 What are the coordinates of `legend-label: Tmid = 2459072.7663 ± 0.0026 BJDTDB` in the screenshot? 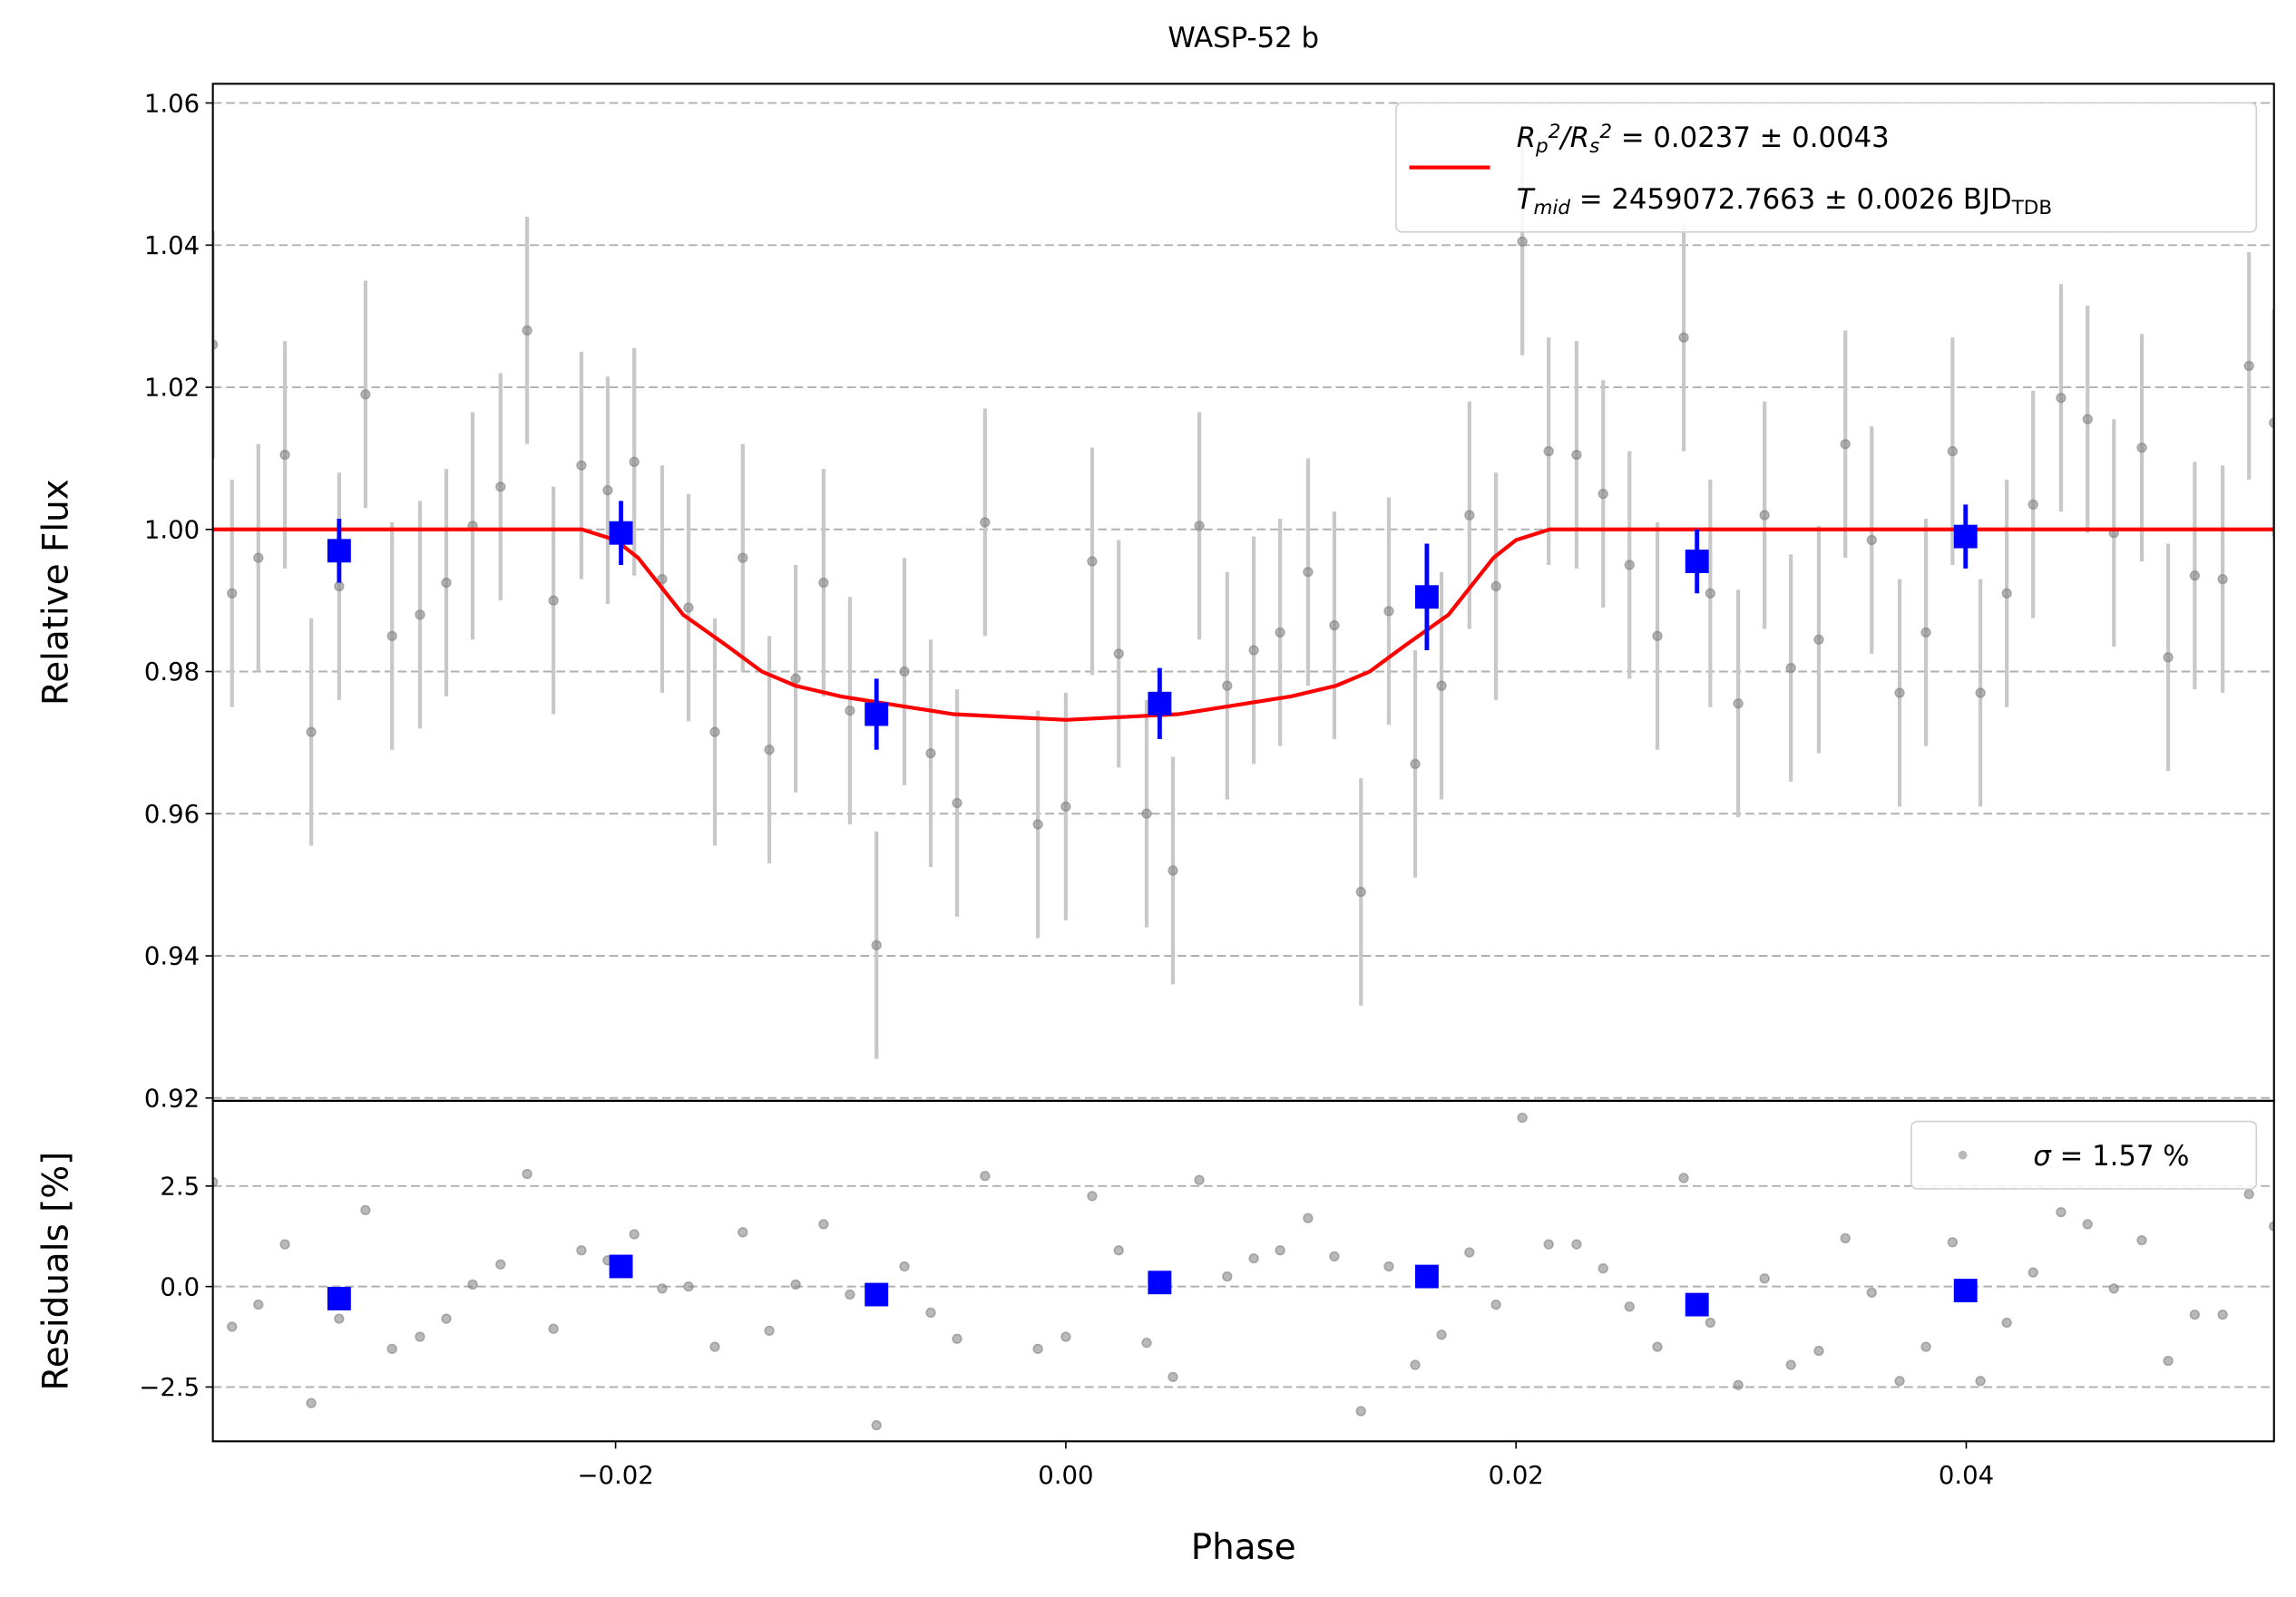 It's located at (1785, 201).